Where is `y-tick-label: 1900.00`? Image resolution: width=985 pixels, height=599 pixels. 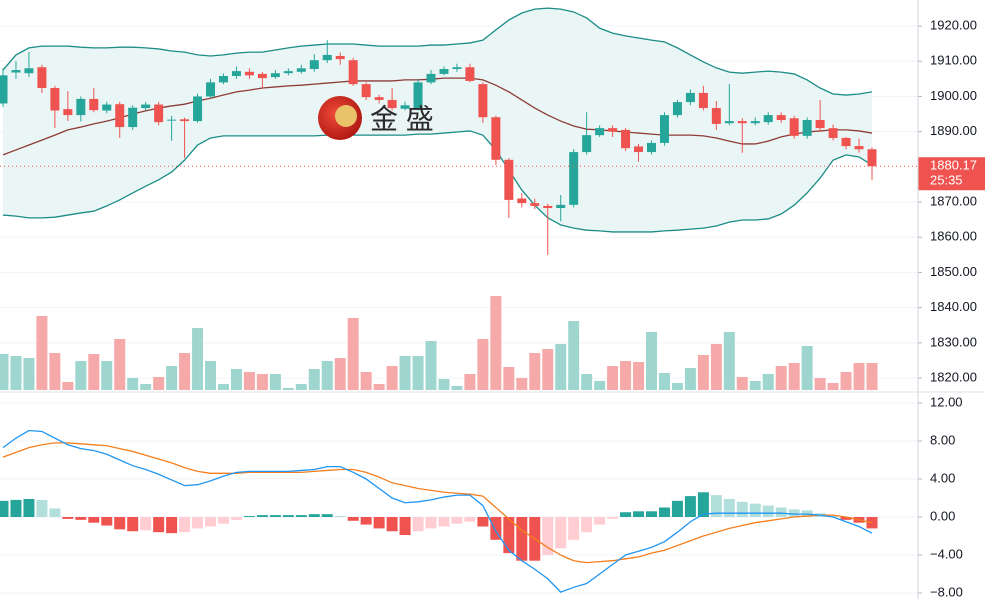 y-tick-label: 1900.00 is located at coordinates (953, 95).